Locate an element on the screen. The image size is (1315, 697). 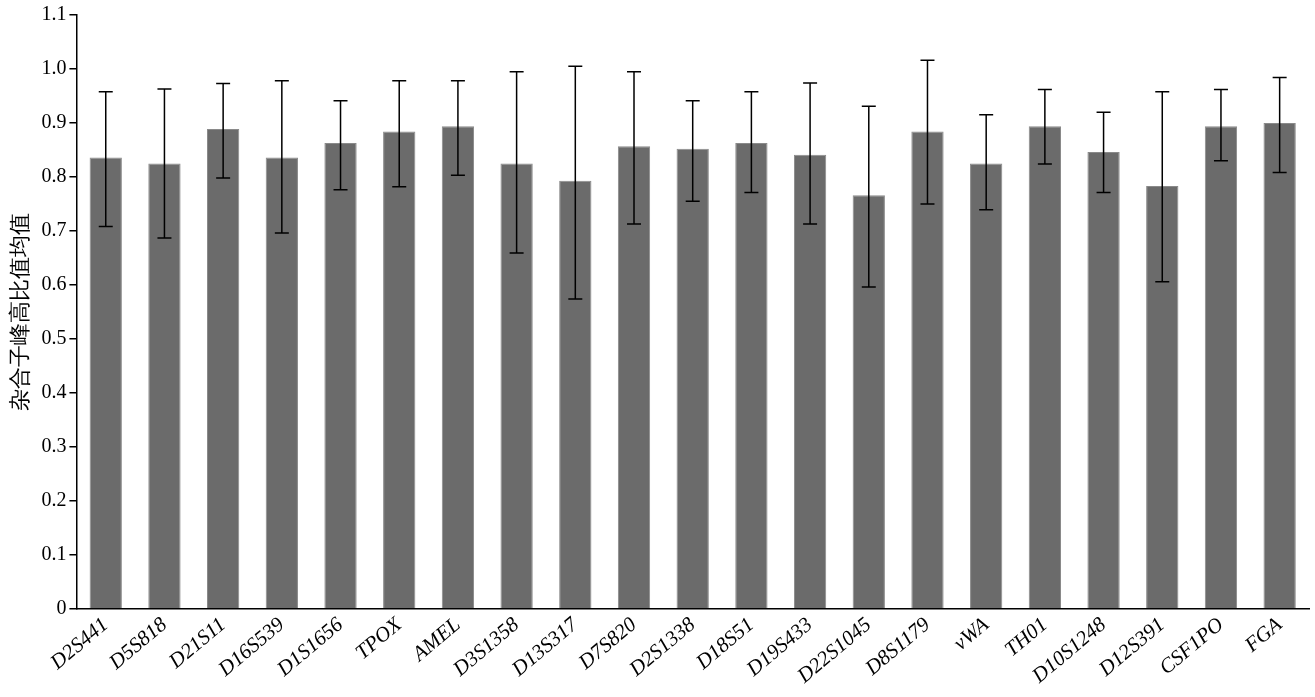
y-tick-label: 0.5 is located at coordinates (54, 337).